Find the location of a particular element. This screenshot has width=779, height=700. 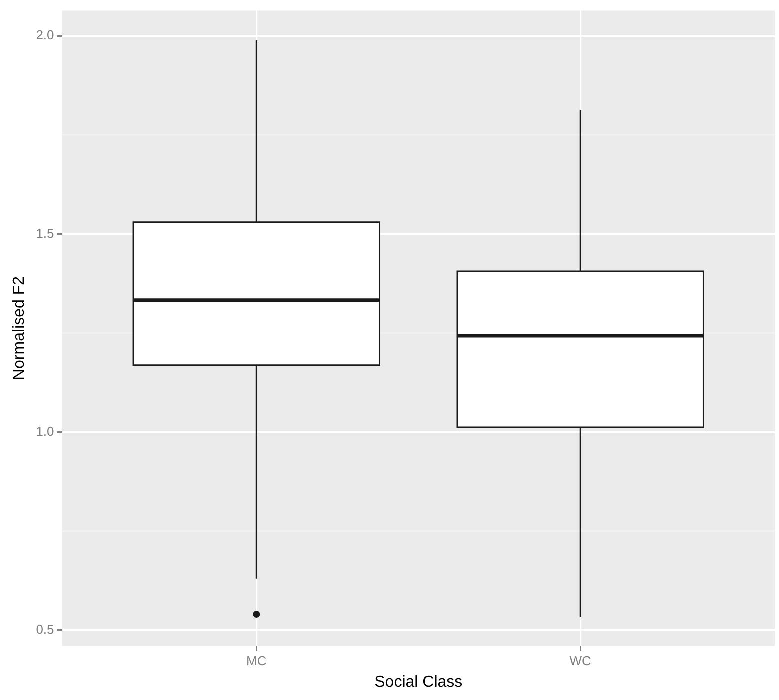

x-tick-label: WC is located at coordinates (581, 661).